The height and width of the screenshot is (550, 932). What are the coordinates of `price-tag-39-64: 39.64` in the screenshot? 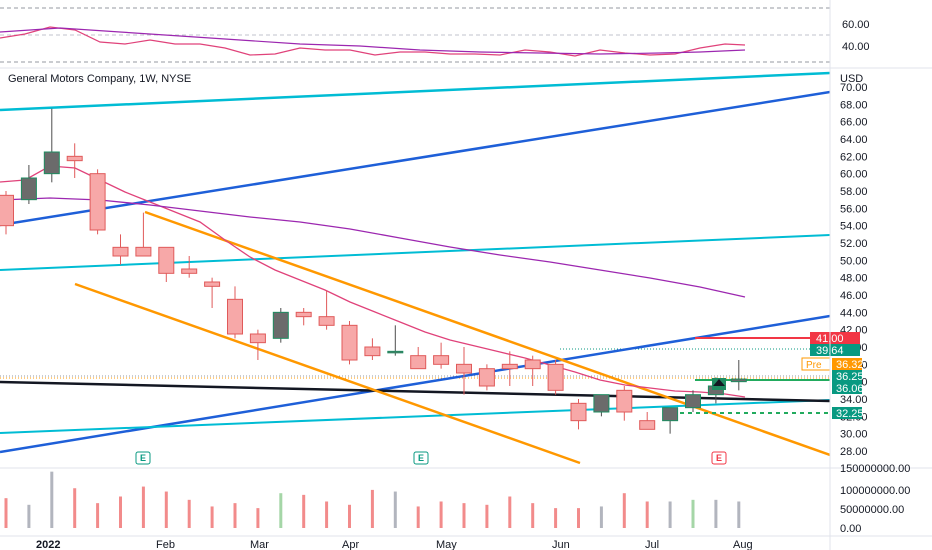 It's located at (835, 350).